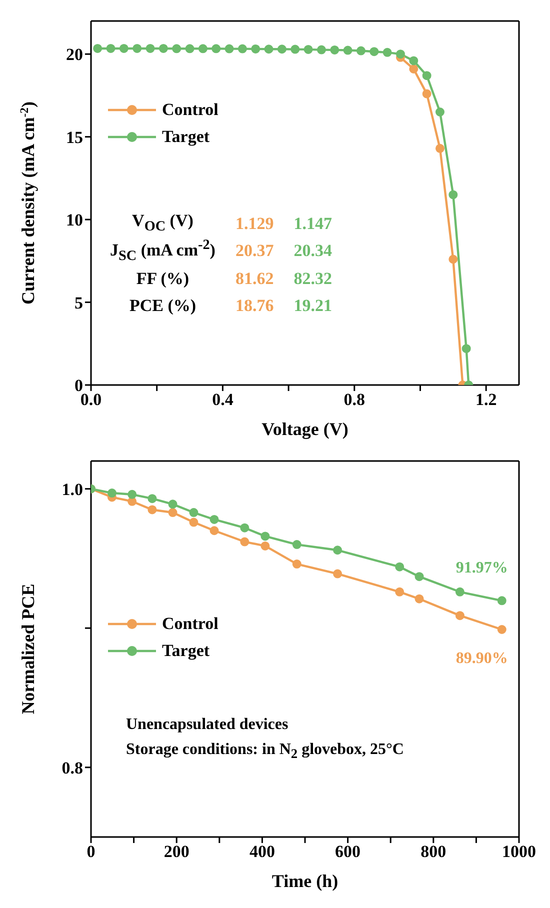 The height and width of the screenshot is (908, 550). I want to click on annotation: Storage conditions: in N$_{2}$ glovebox, 25°C, so click(265, 752).